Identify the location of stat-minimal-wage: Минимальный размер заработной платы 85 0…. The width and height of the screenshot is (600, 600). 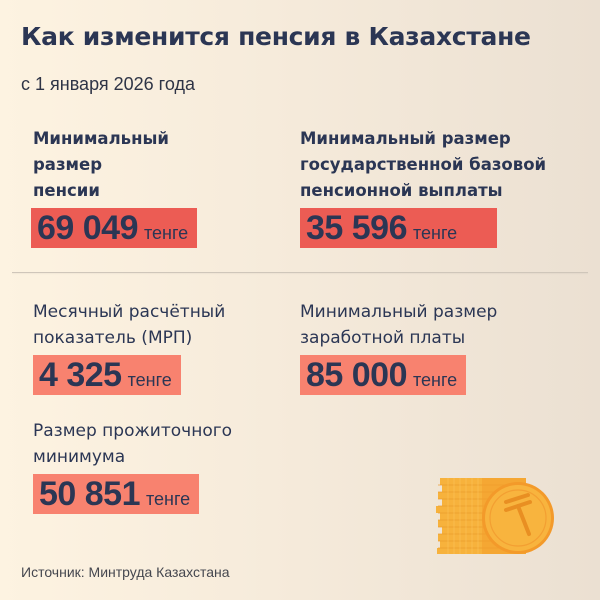
(398, 347).